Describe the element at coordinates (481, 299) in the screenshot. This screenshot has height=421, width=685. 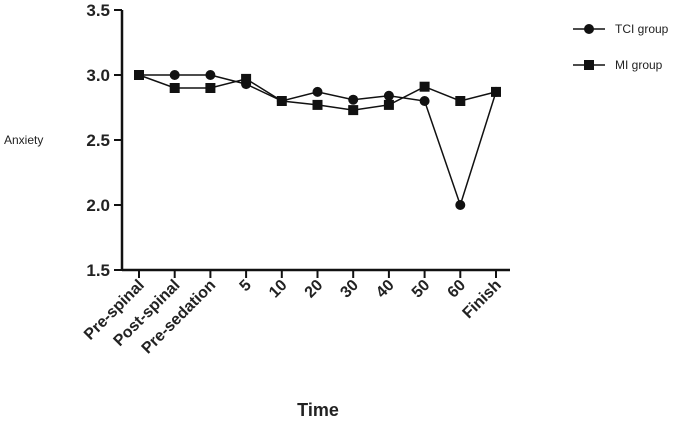
I see `x-tick-label: Finish` at that location.